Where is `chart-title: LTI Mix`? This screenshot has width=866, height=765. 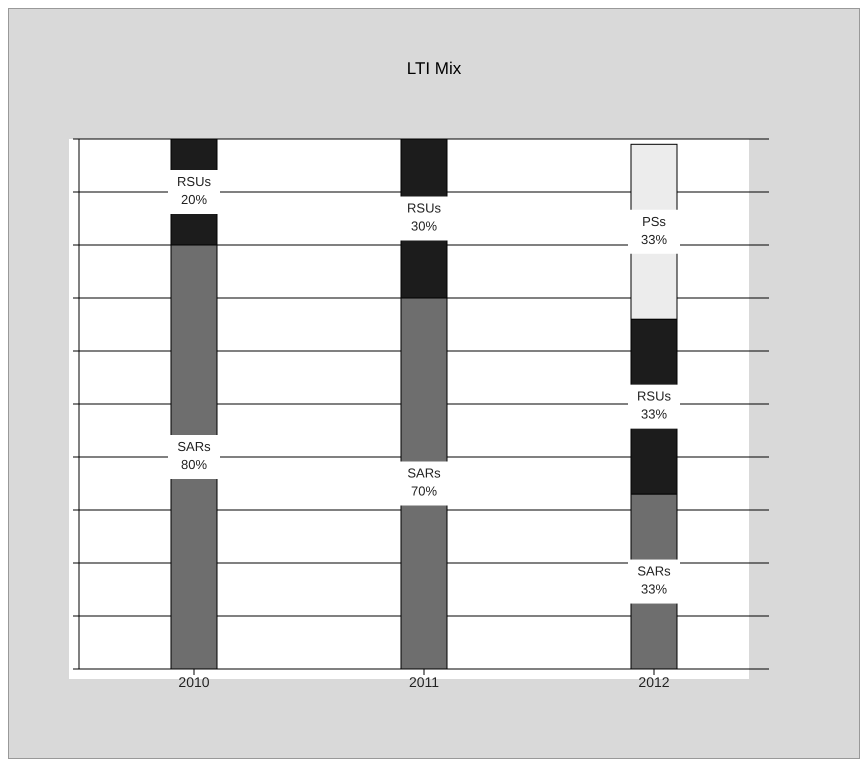 chart-title: LTI Mix is located at coordinates (434, 69).